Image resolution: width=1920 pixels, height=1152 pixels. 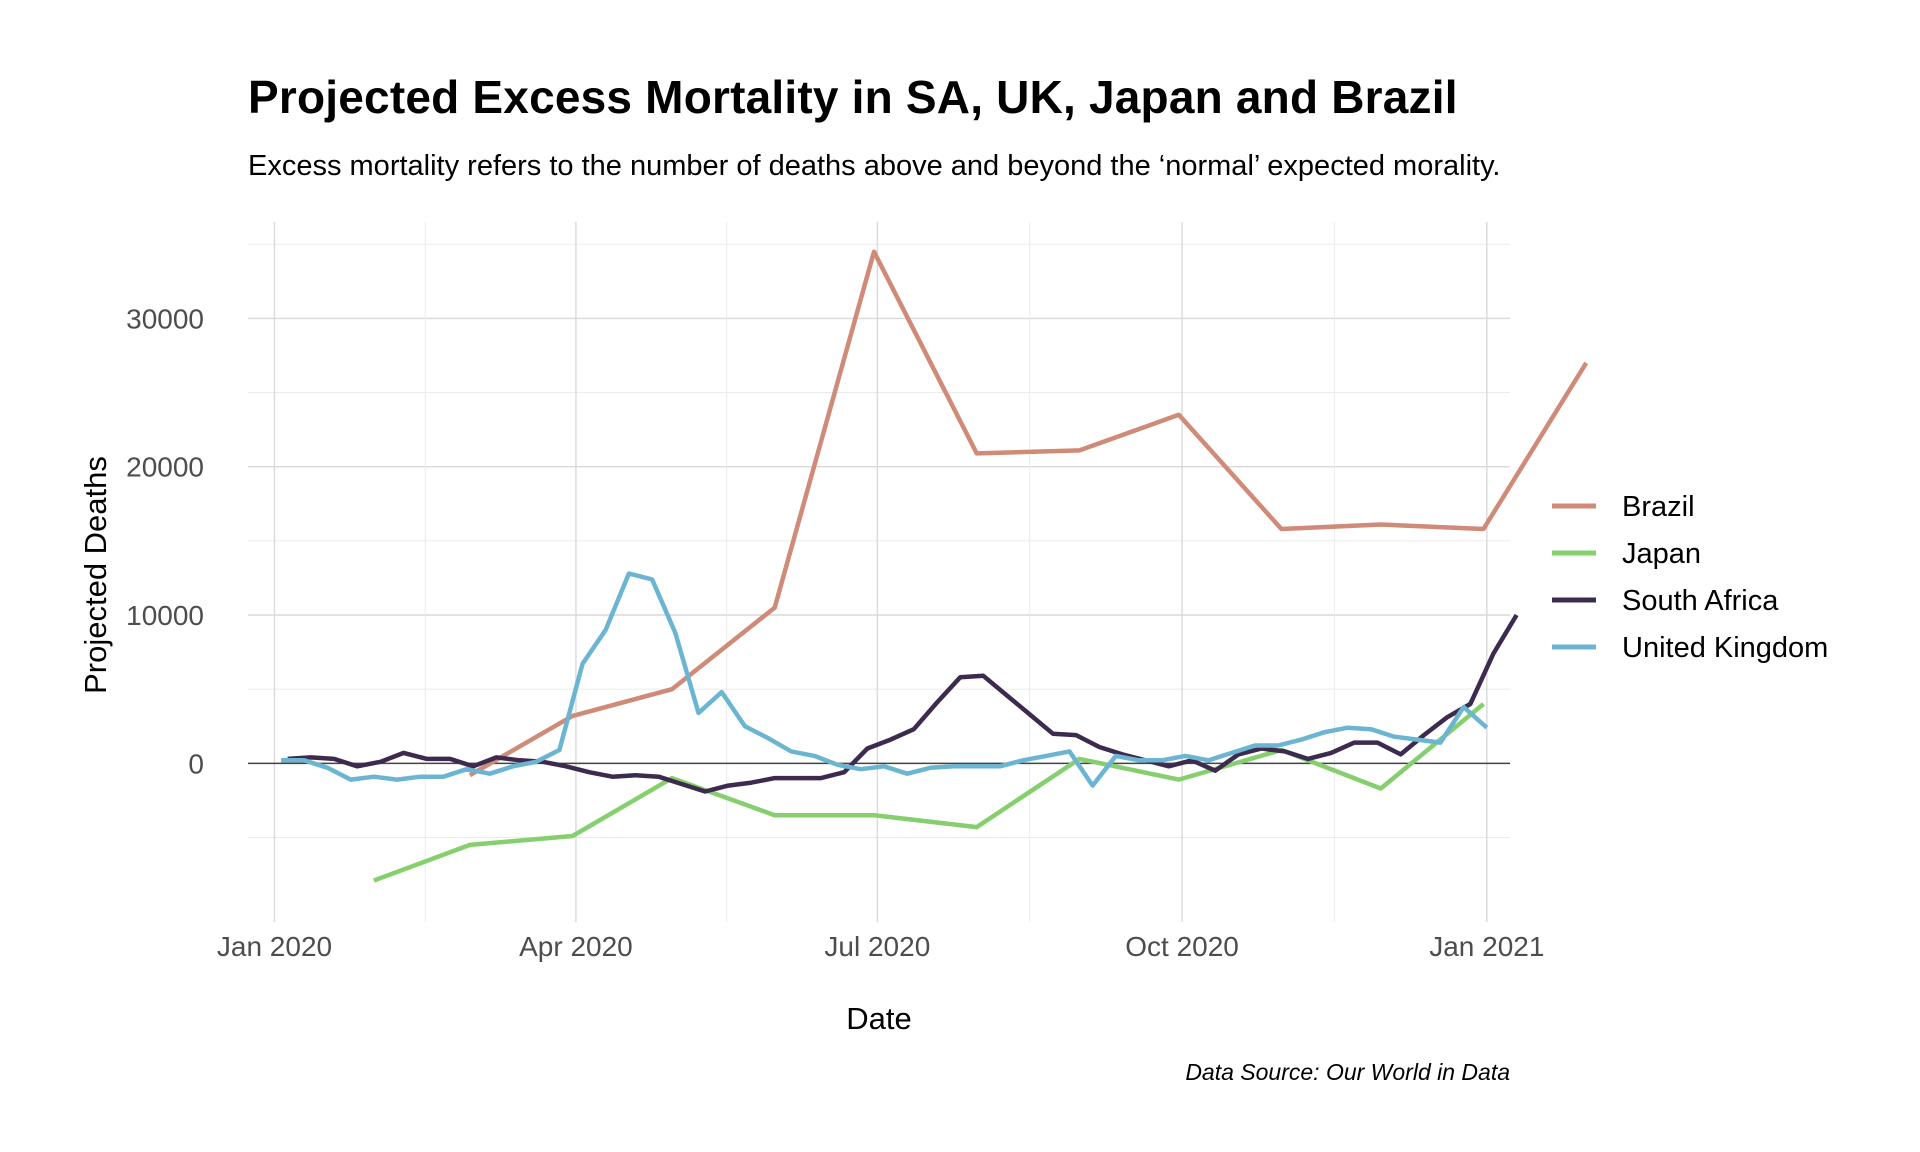 What do you see at coordinates (1658, 507) in the screenshot?
I see `legend-label: Brazil` at bounding box center [1658, 507].